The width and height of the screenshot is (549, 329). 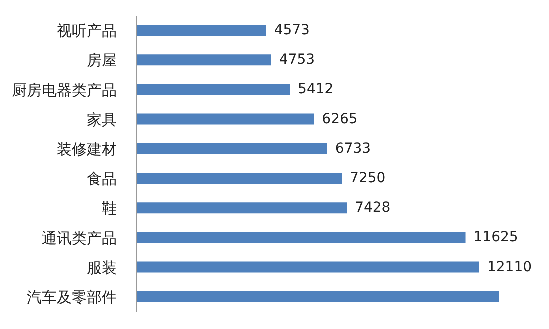 What do you see at coordinates (316, 90) in the screenshot?
I see `data-label: 5412` at bounding box center [316, 90].